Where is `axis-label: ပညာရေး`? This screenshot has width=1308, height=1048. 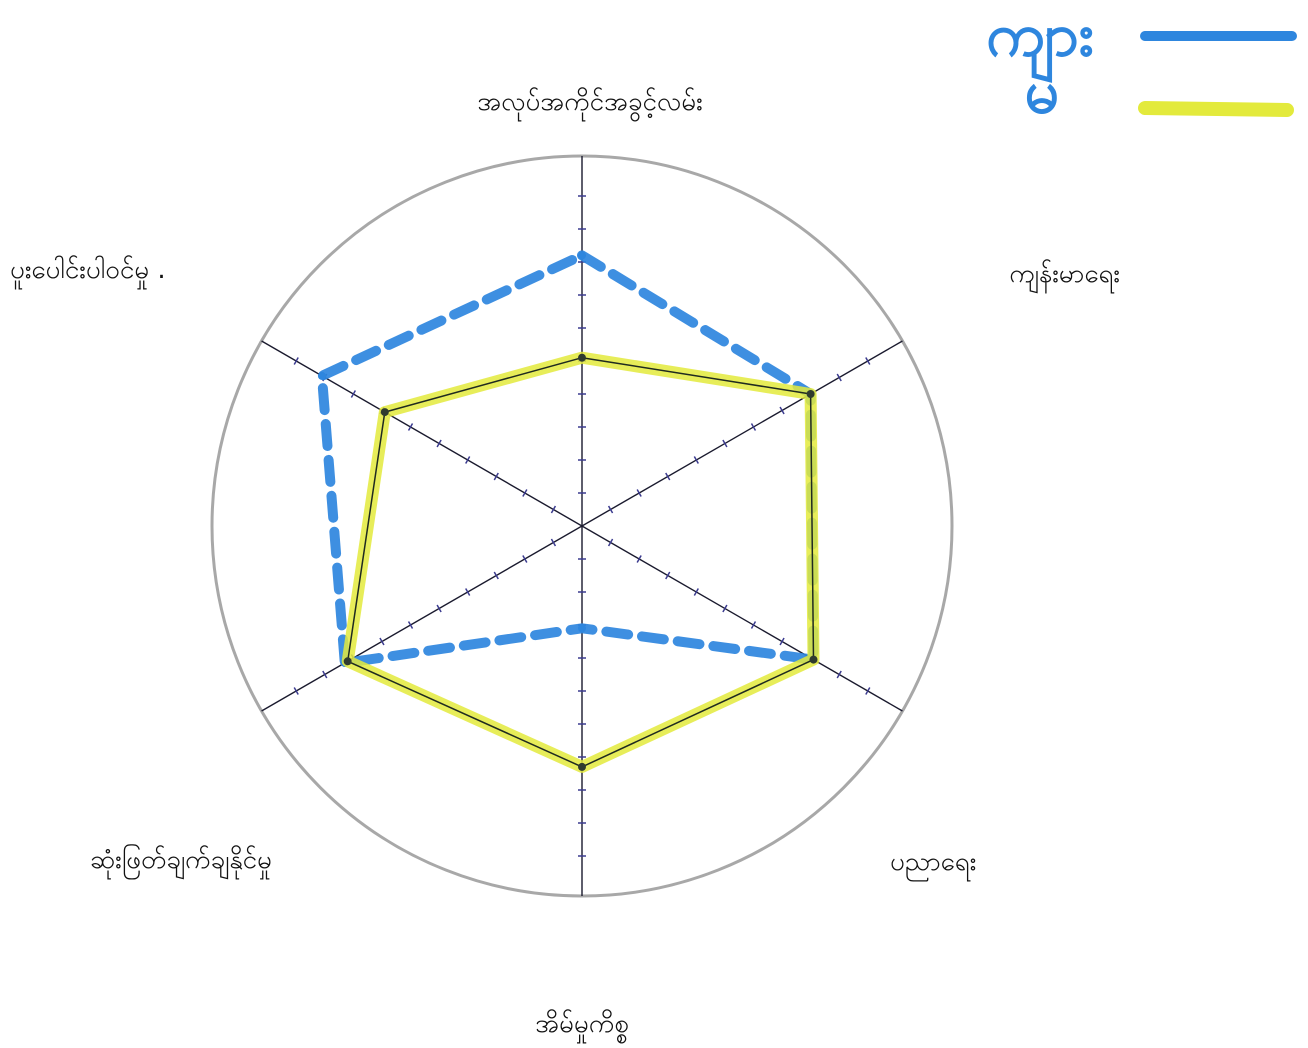
axis-label: ပညာရေး is located at coordinates (933, 864).